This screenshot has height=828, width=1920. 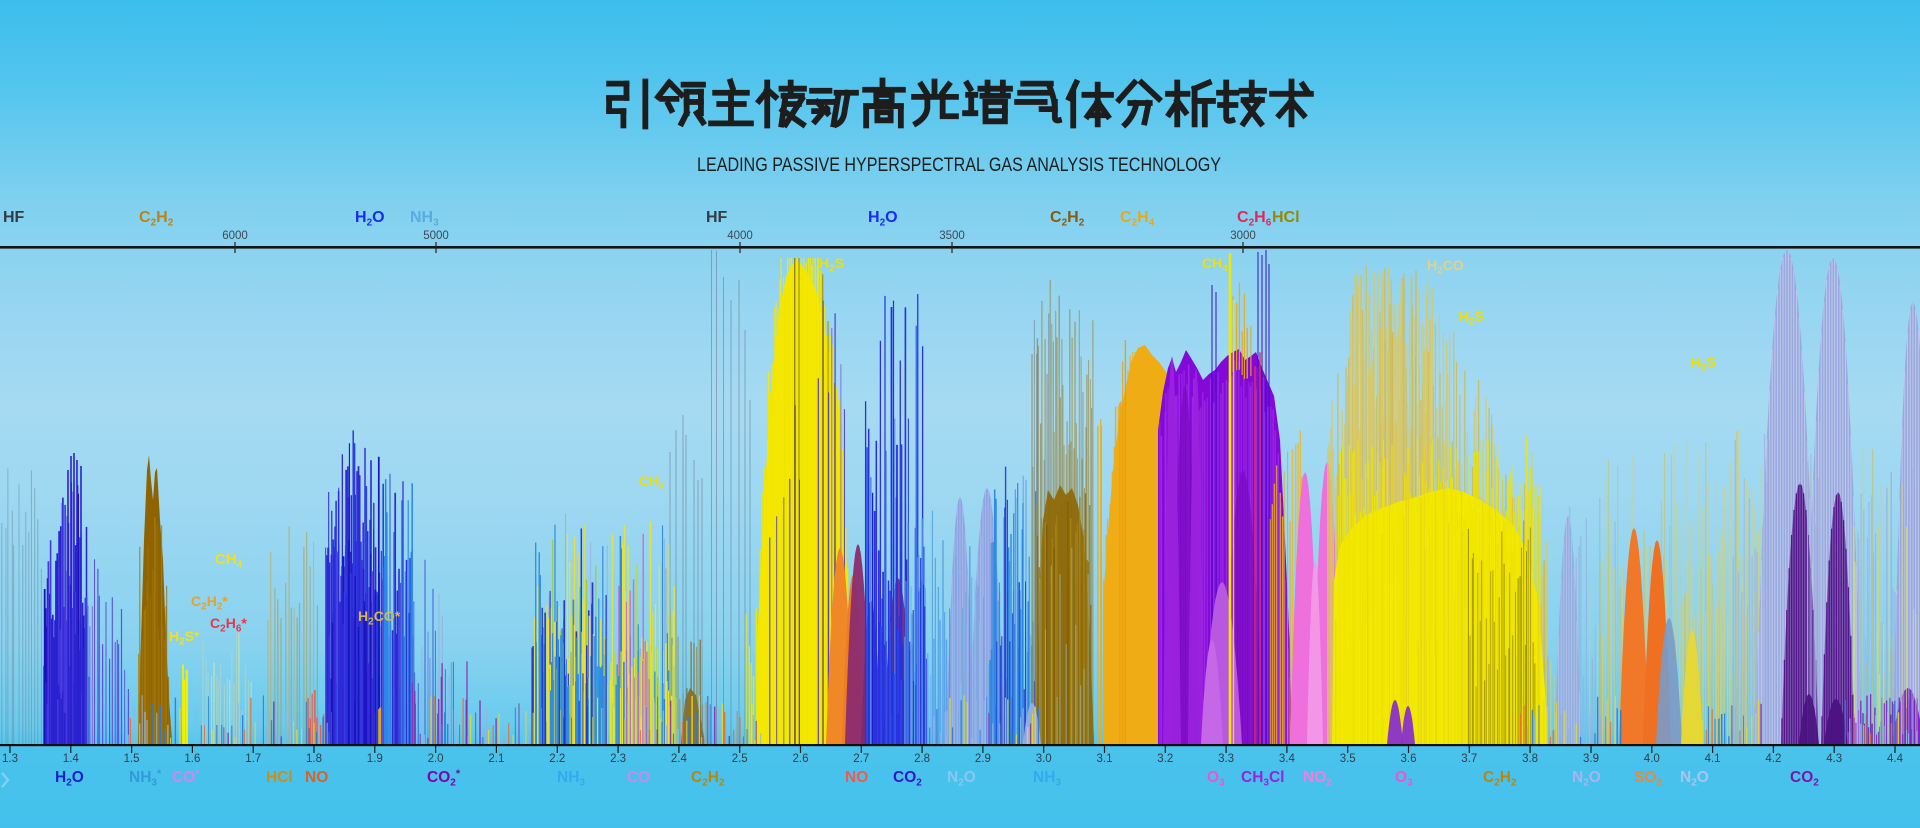 What do you see at coordinates (1254, 219) in the screenshot?
I see `svg-text: C2H6` at bounding box center [1254, 219].